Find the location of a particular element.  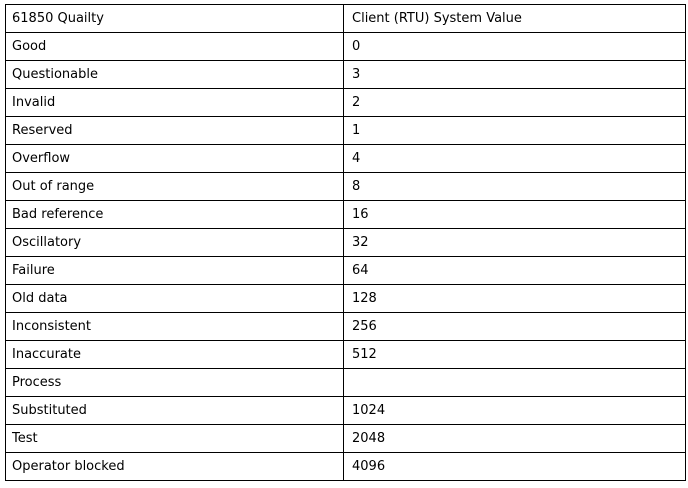

table-row: Overflow 4 is located at coordinates (345, 158).